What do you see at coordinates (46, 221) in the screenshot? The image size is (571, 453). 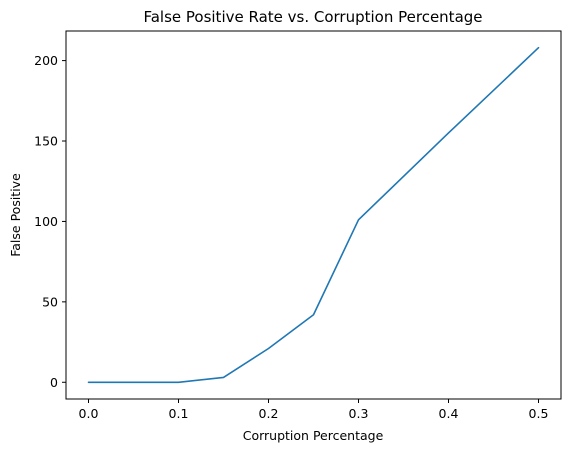 I see `y-tick-label: 100` at bounding box center [46, 221].